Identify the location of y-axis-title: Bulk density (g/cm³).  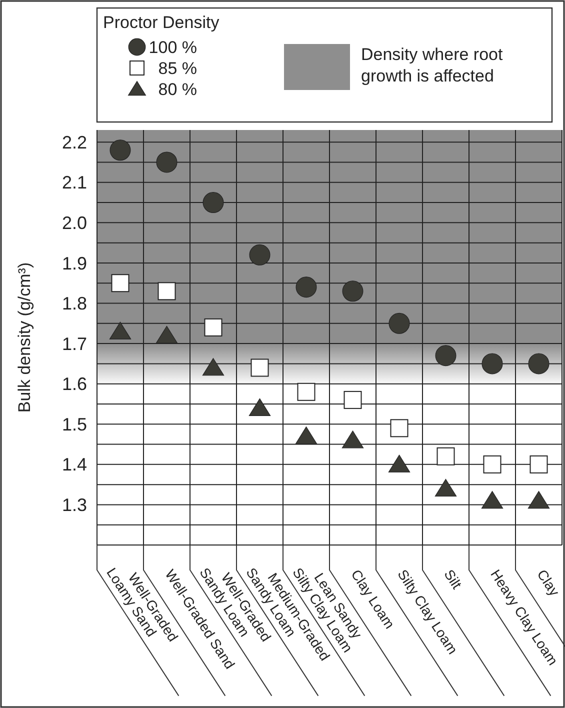
(24, 337).